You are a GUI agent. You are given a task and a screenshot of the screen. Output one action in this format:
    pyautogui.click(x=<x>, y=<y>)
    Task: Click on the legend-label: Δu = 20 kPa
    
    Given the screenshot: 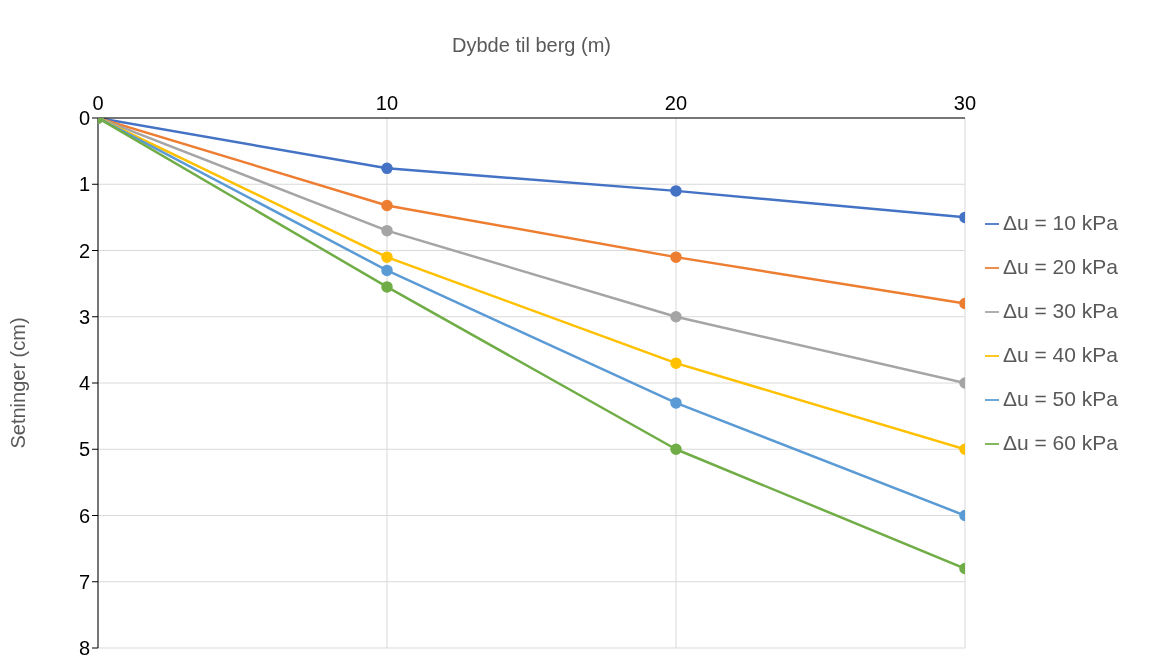 What is the action you would take?
    pyautogui.click(x=1060, y=266)
    